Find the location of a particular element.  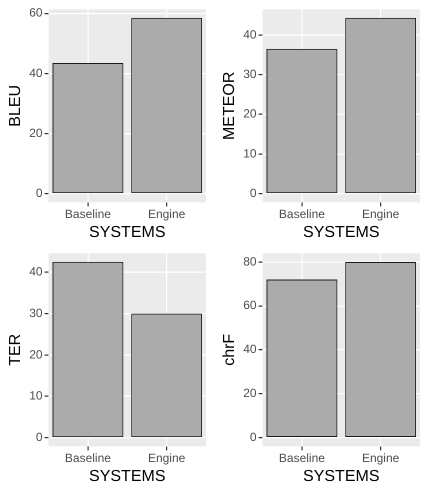

y-axis-title: TER is located at coordinates (15, 350).